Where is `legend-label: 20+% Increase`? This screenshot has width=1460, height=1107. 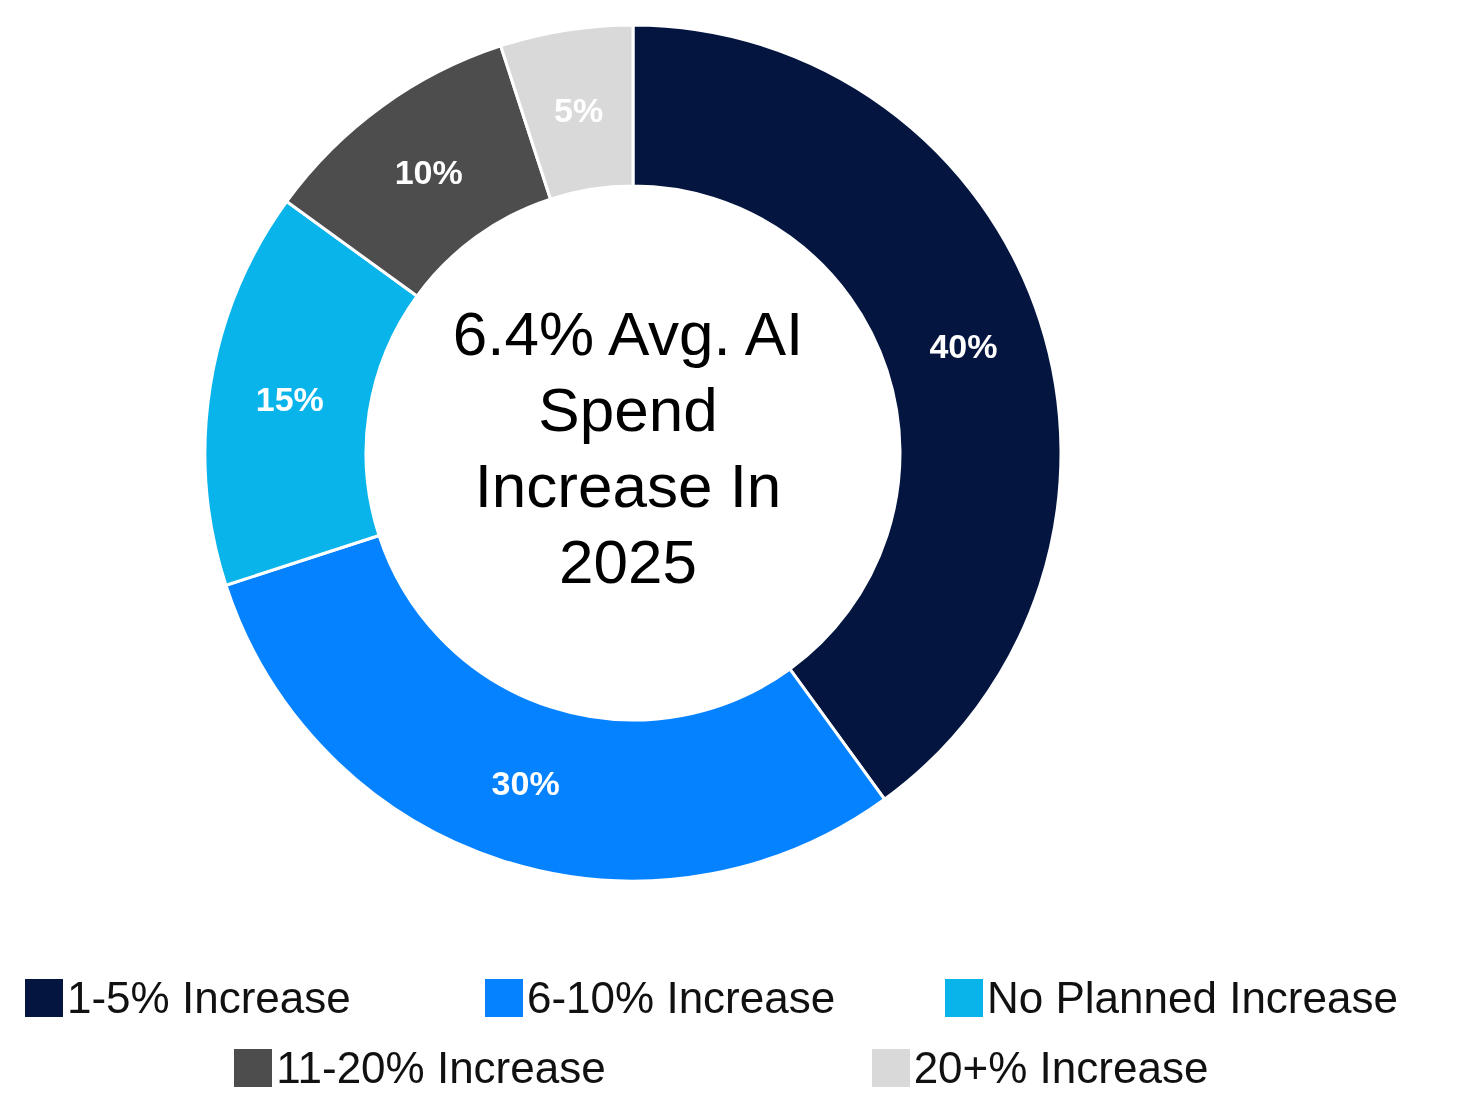 legend-label: 20+% Increase is located at coordinates (1061, 1068).